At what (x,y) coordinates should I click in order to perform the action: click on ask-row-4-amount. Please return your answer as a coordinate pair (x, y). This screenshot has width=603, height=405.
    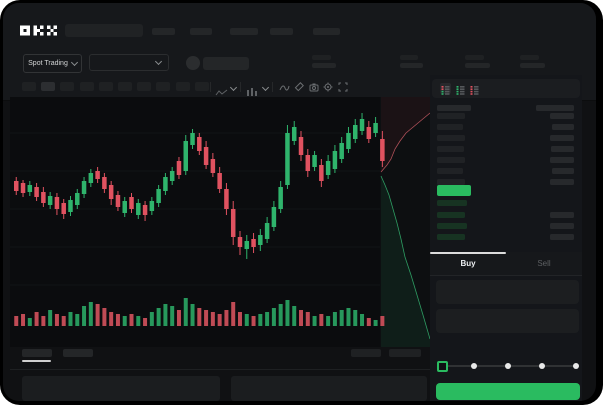
    Looking at the image, I should click on (562, 149).